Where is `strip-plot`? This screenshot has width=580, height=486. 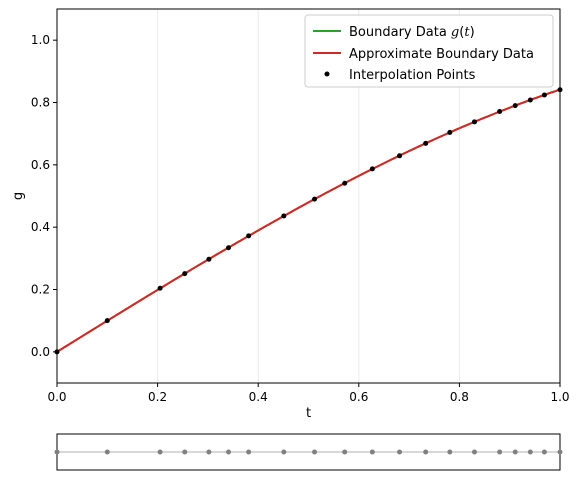
strip-plot is located at coordinates (308, 452).